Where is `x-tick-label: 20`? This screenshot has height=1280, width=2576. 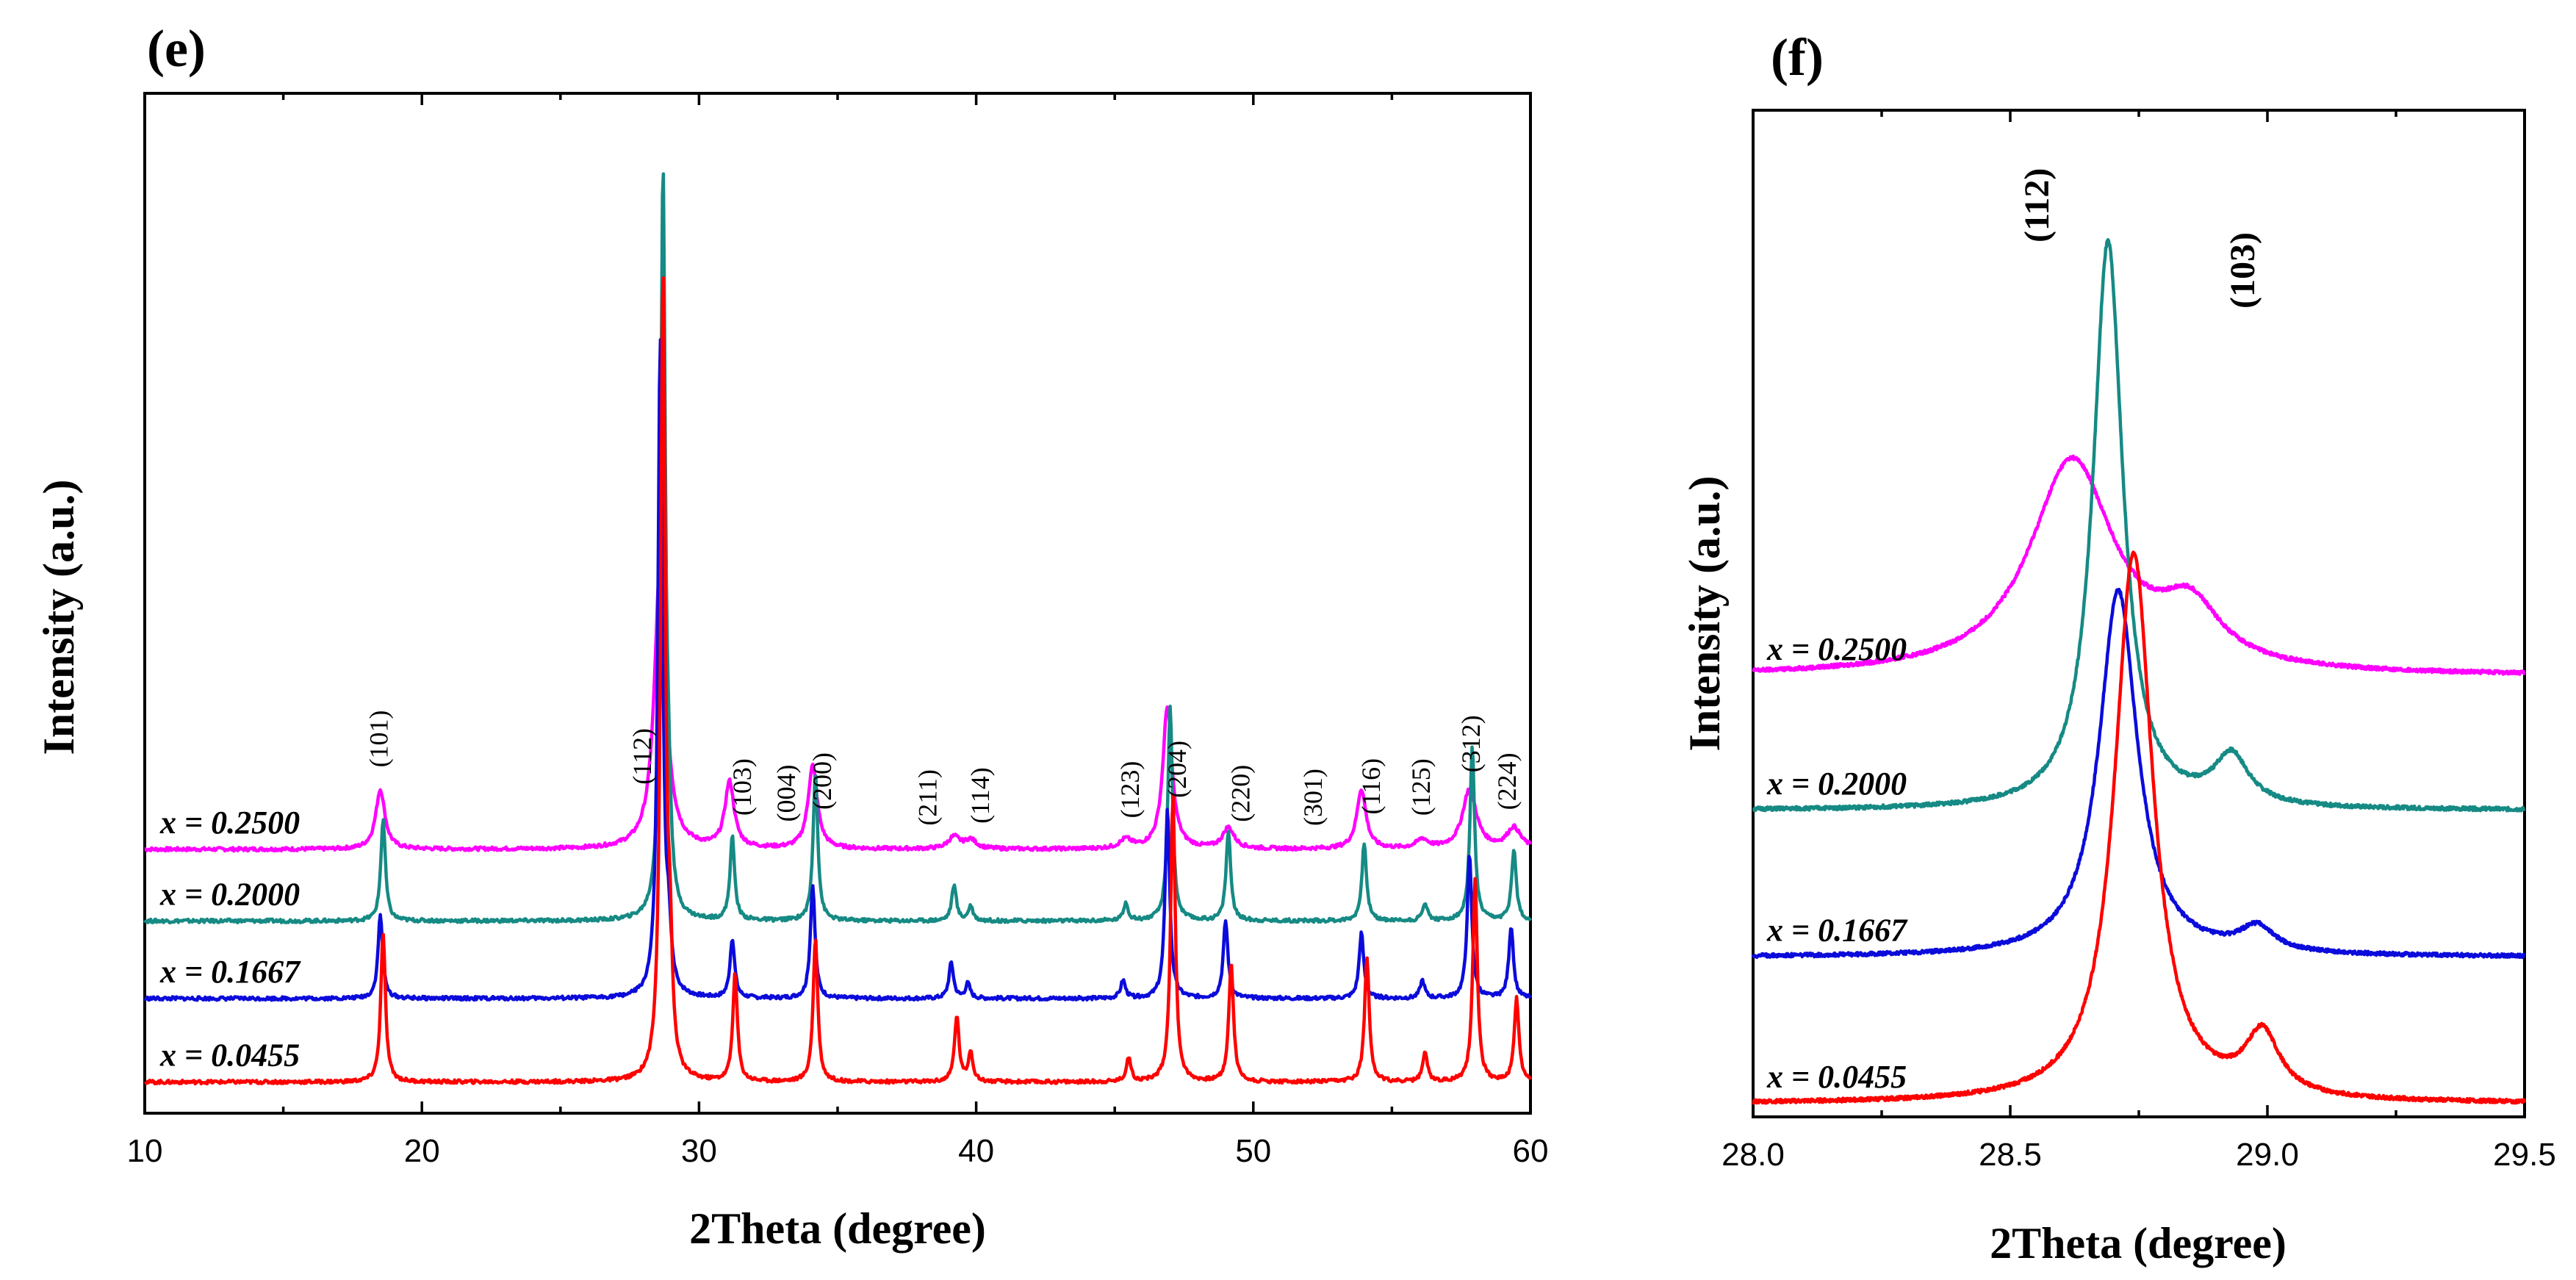 x-tick-label: 20 is located at coordinates (422, 1151).